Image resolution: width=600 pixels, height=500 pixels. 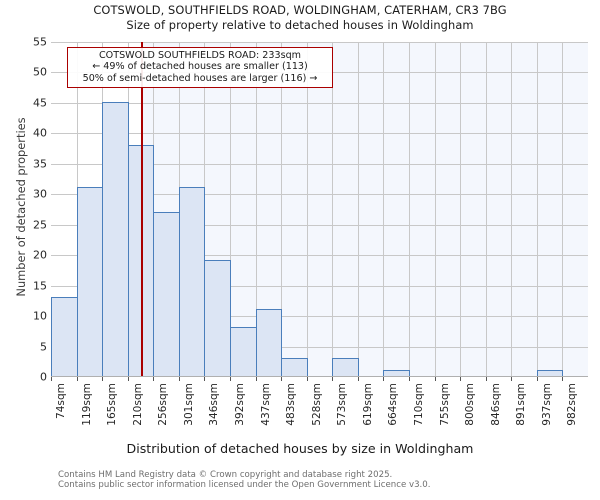 What do you see at coordinates (200, 55) in the screenshot?
I see `annotation-line-1: COTSWOLD SOUTHFIELDS ROAD: 233sqm` at bounding box center [200, 55].